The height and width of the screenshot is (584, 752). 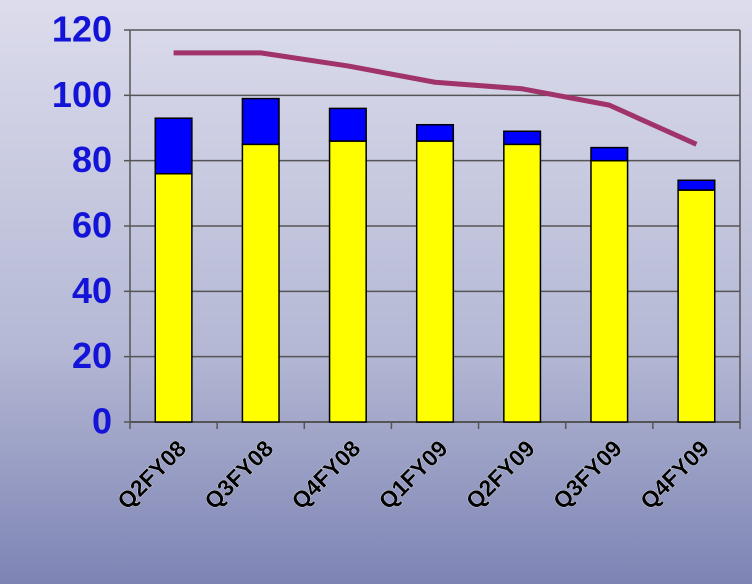 What do you see at coordinates (82, 29) in the screenshot?
I see `y-tick-label: 120` at bounding box center [82, 29].